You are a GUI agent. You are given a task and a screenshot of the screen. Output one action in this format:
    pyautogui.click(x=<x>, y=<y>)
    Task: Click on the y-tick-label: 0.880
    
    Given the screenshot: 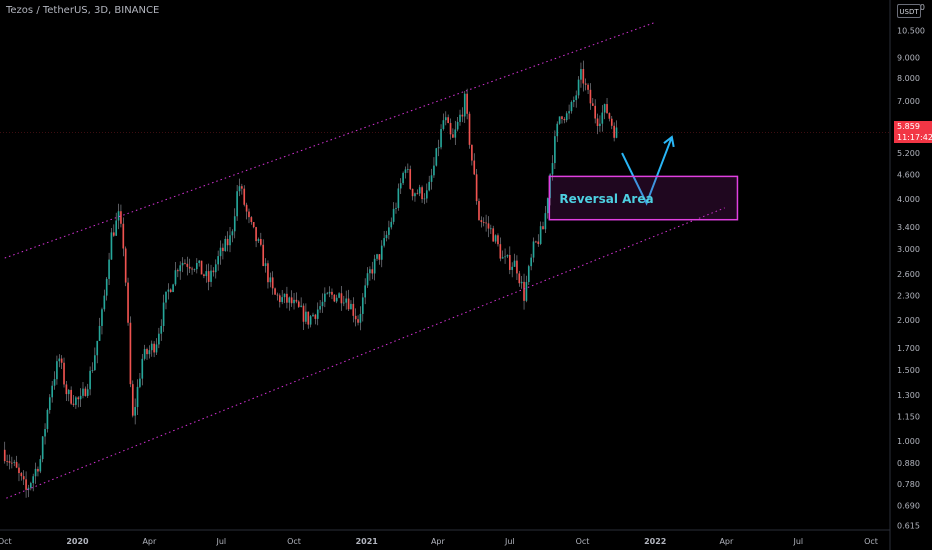 What is the action you would take?
    pyautogui.click(x=908, y=463)
    